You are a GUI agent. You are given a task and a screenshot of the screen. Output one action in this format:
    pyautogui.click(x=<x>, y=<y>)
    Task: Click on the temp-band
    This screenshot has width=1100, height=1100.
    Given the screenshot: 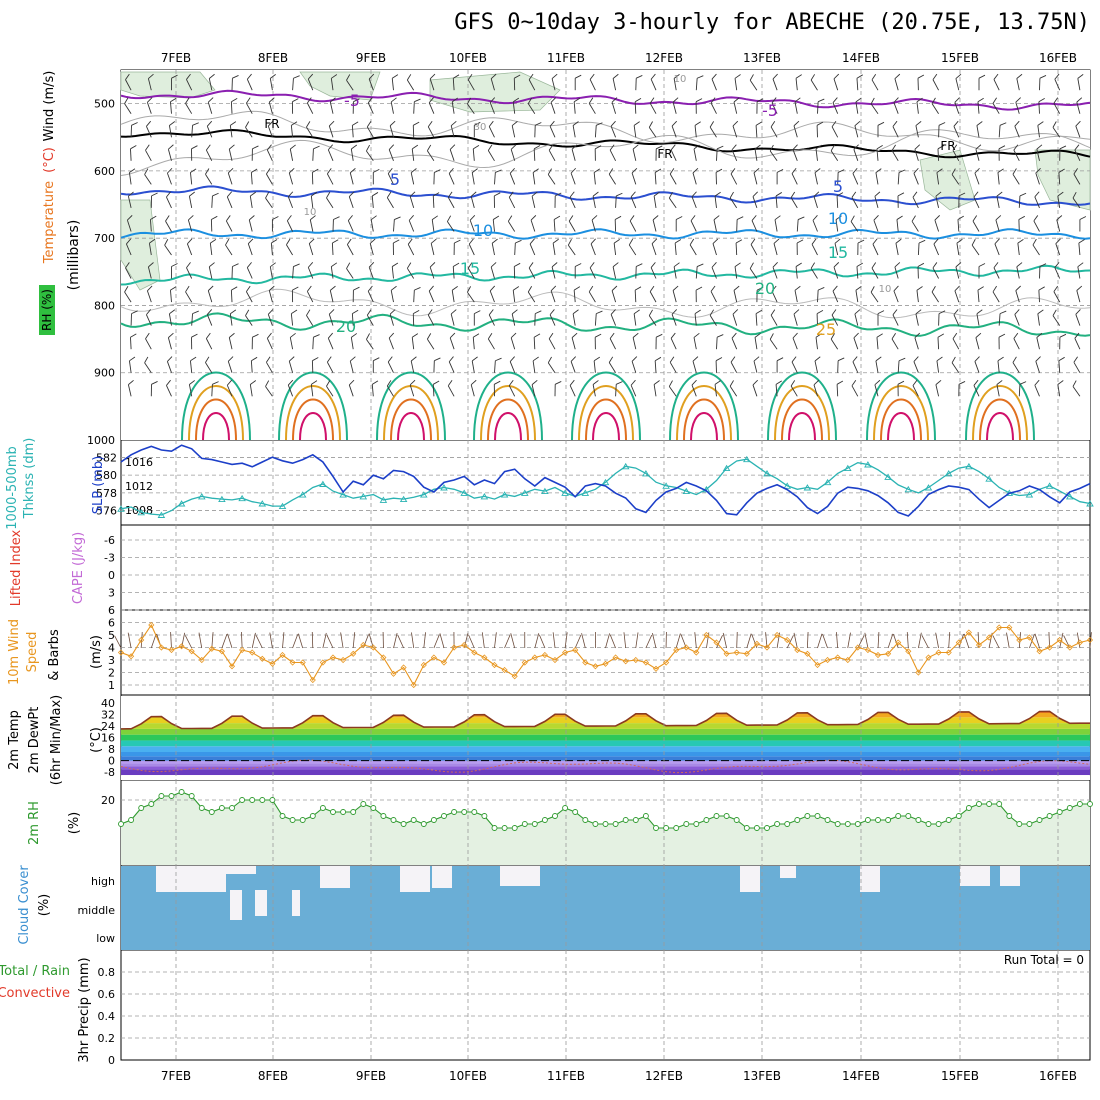 What is the action you would take?
    pyautogui.click(x=605, y=743)
    